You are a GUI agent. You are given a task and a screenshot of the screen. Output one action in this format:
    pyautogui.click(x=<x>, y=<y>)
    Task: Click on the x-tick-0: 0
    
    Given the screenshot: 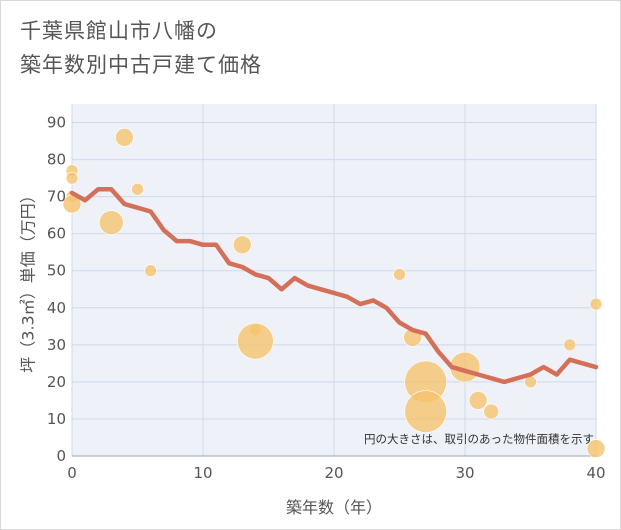 What is the action you would take?
    pyautogui.click(x=72, y=473)
    